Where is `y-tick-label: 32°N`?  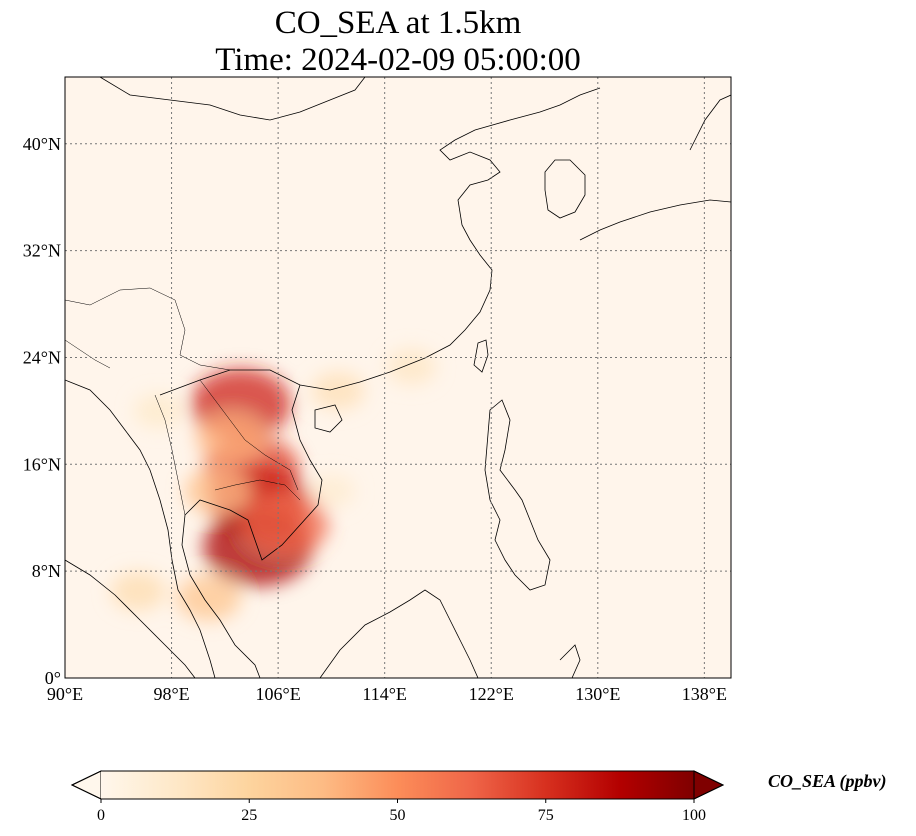 y-tick-label: 32°N is located at coordinates (42, 251).